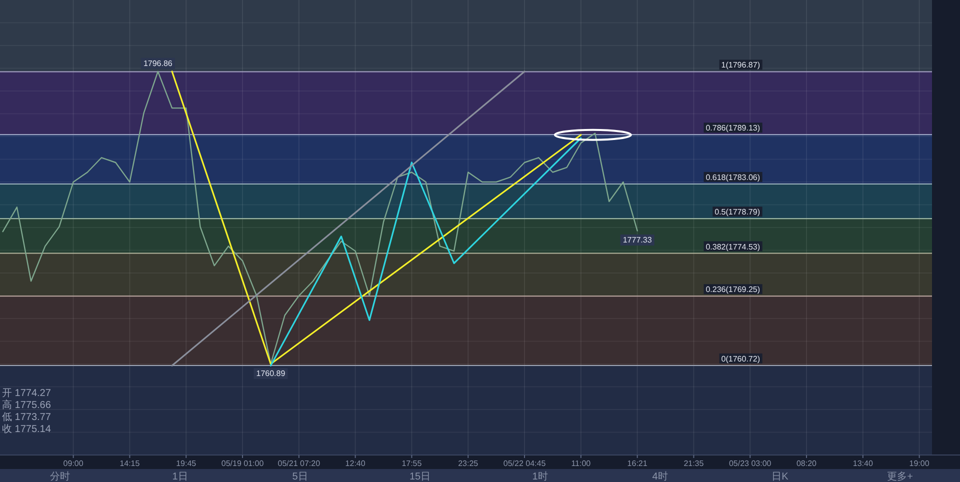 The height and width of the screenshot is (482, 960). Describe the element at coordinates (27, 417) in the screenshot. I see `annotation: 低 1773.77` at that location.